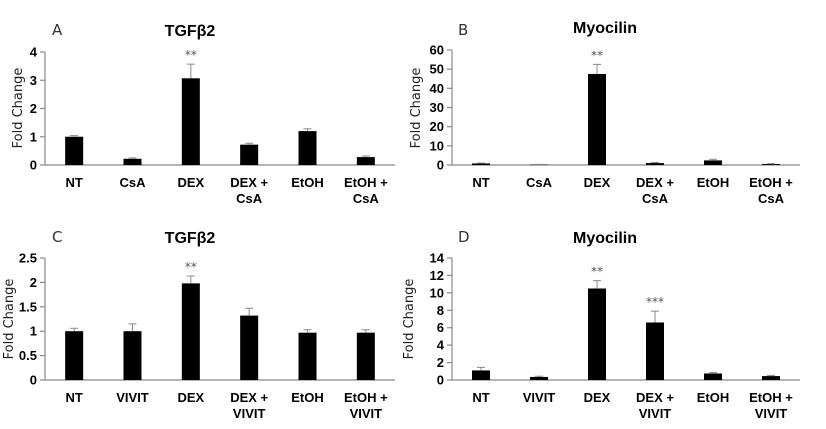  I want to click on panel-letter: D, so click(464, 237).